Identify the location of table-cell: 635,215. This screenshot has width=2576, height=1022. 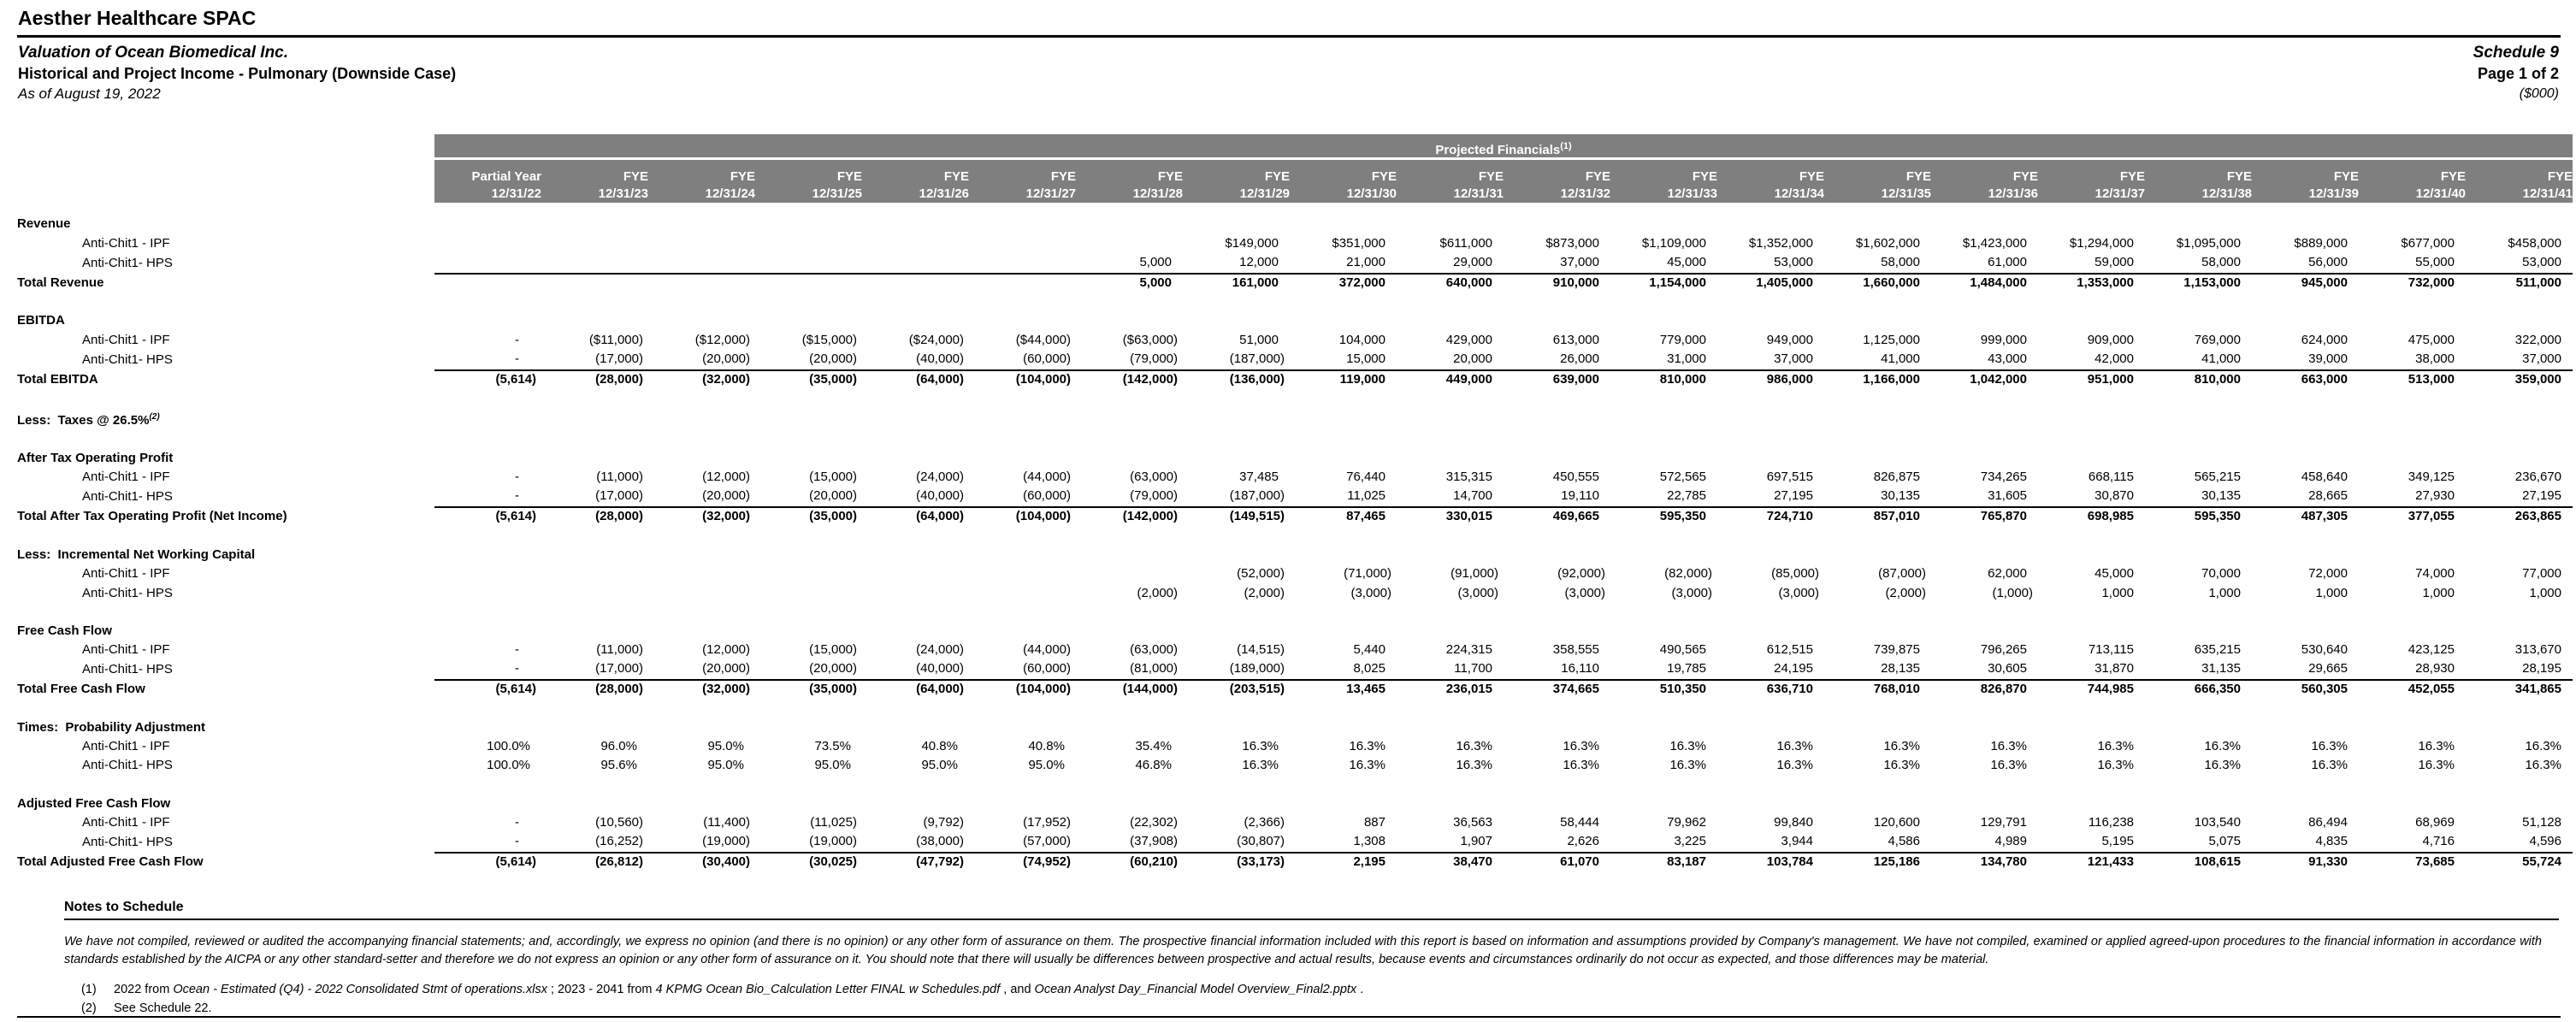
(2217, 650).